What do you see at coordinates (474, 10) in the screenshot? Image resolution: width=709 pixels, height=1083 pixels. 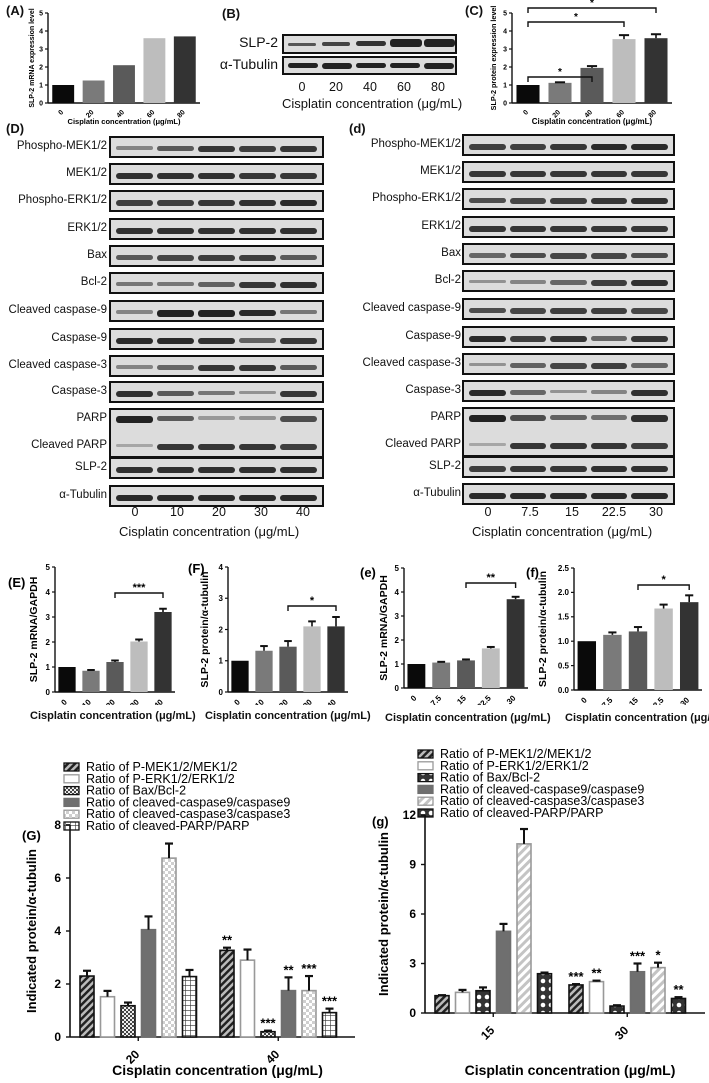 I see `panel-label-C: (C)` at bounding box center [474, 10].